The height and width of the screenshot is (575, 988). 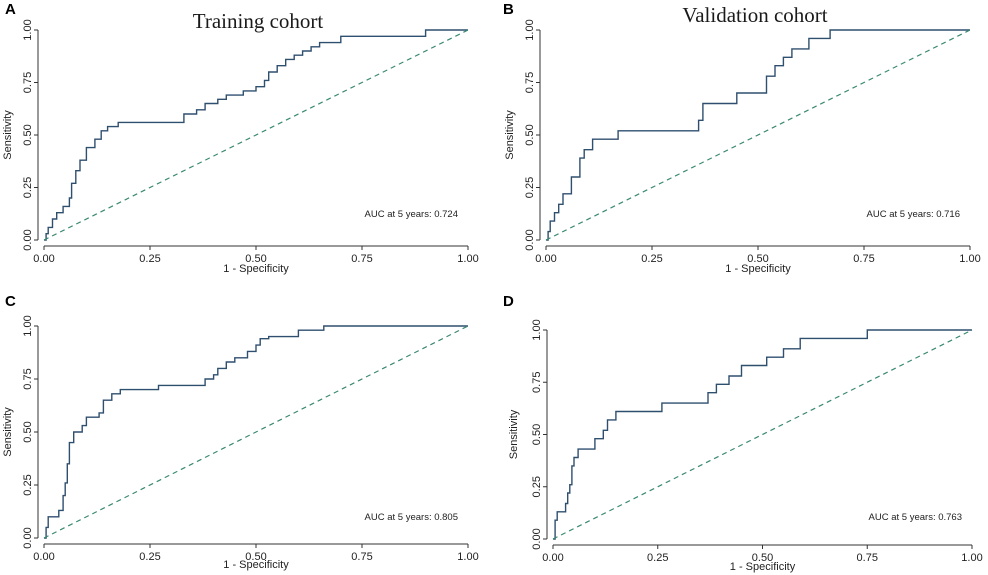 What do you see at coordinates (754, 15) in the screenshot?
I see `validation-cohort-title: Validation cohort` at bounding box center [754, 15].